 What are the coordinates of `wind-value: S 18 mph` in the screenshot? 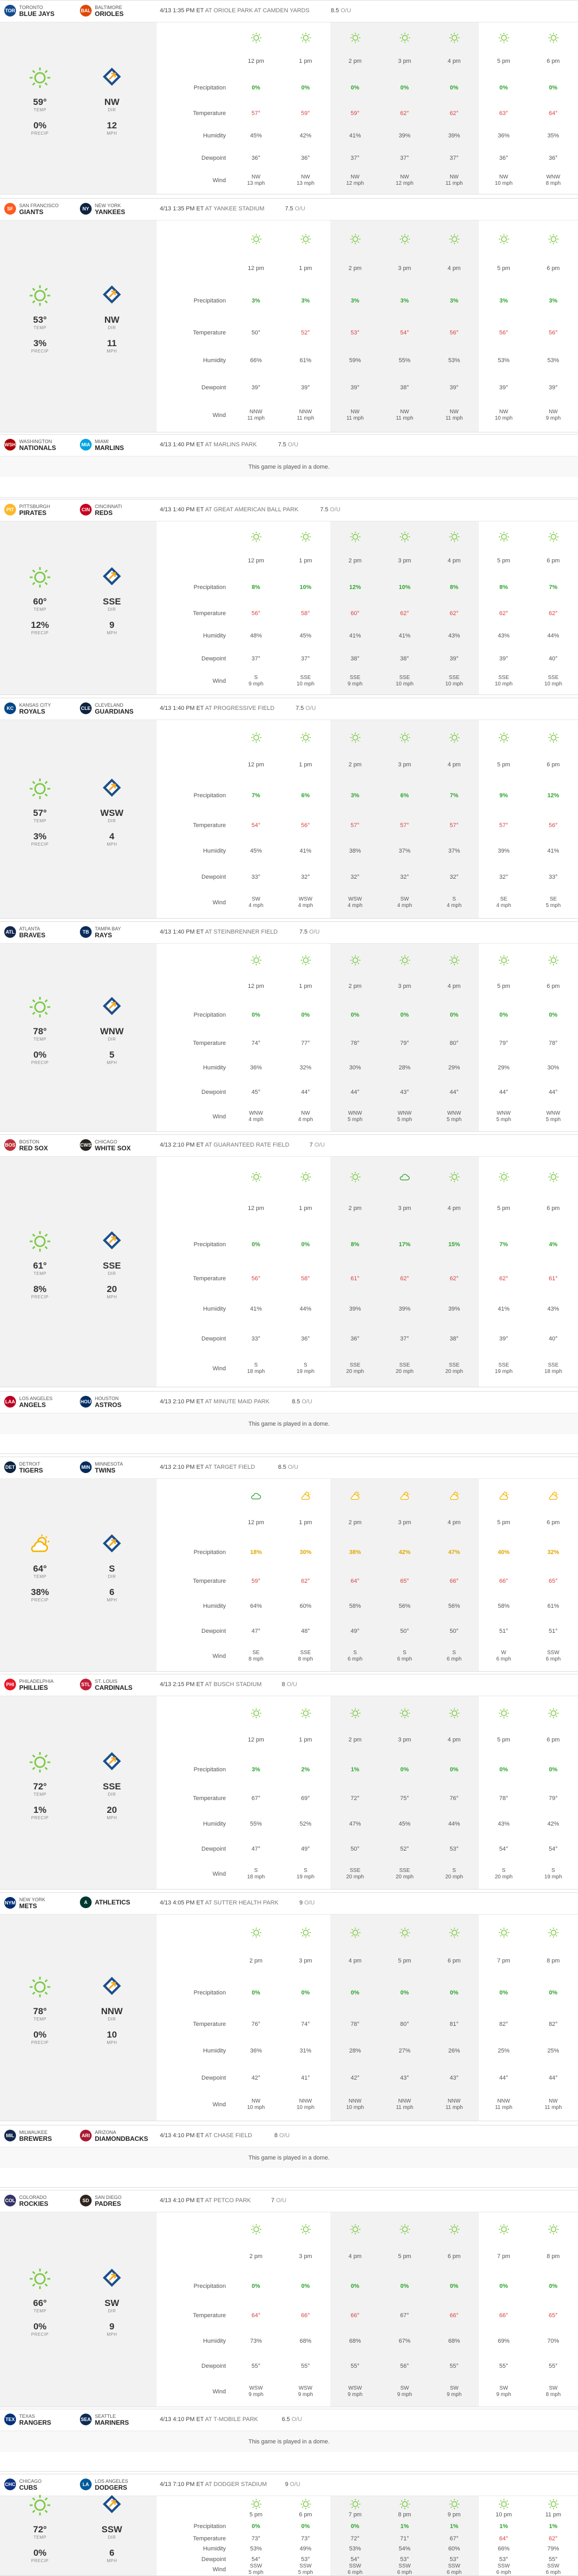 It's located at (256, 1874).